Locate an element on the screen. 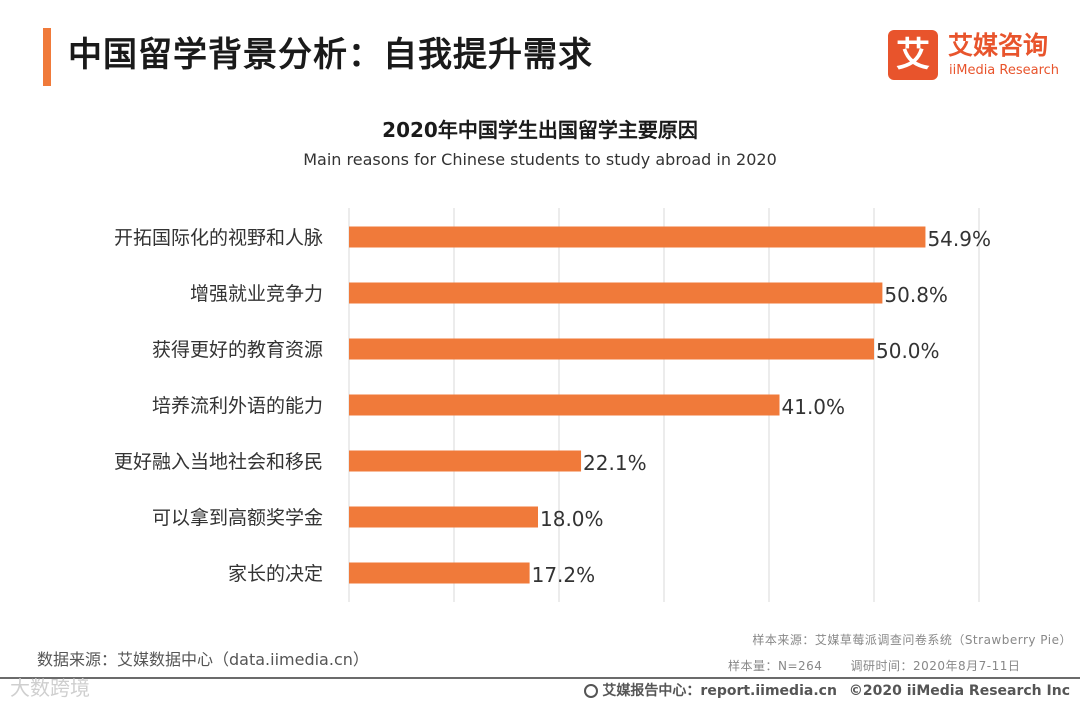 The width and height of the screenshot is (1080, 702). logo-english-text: iiMedia Research is located at coordinates (1004, 70).